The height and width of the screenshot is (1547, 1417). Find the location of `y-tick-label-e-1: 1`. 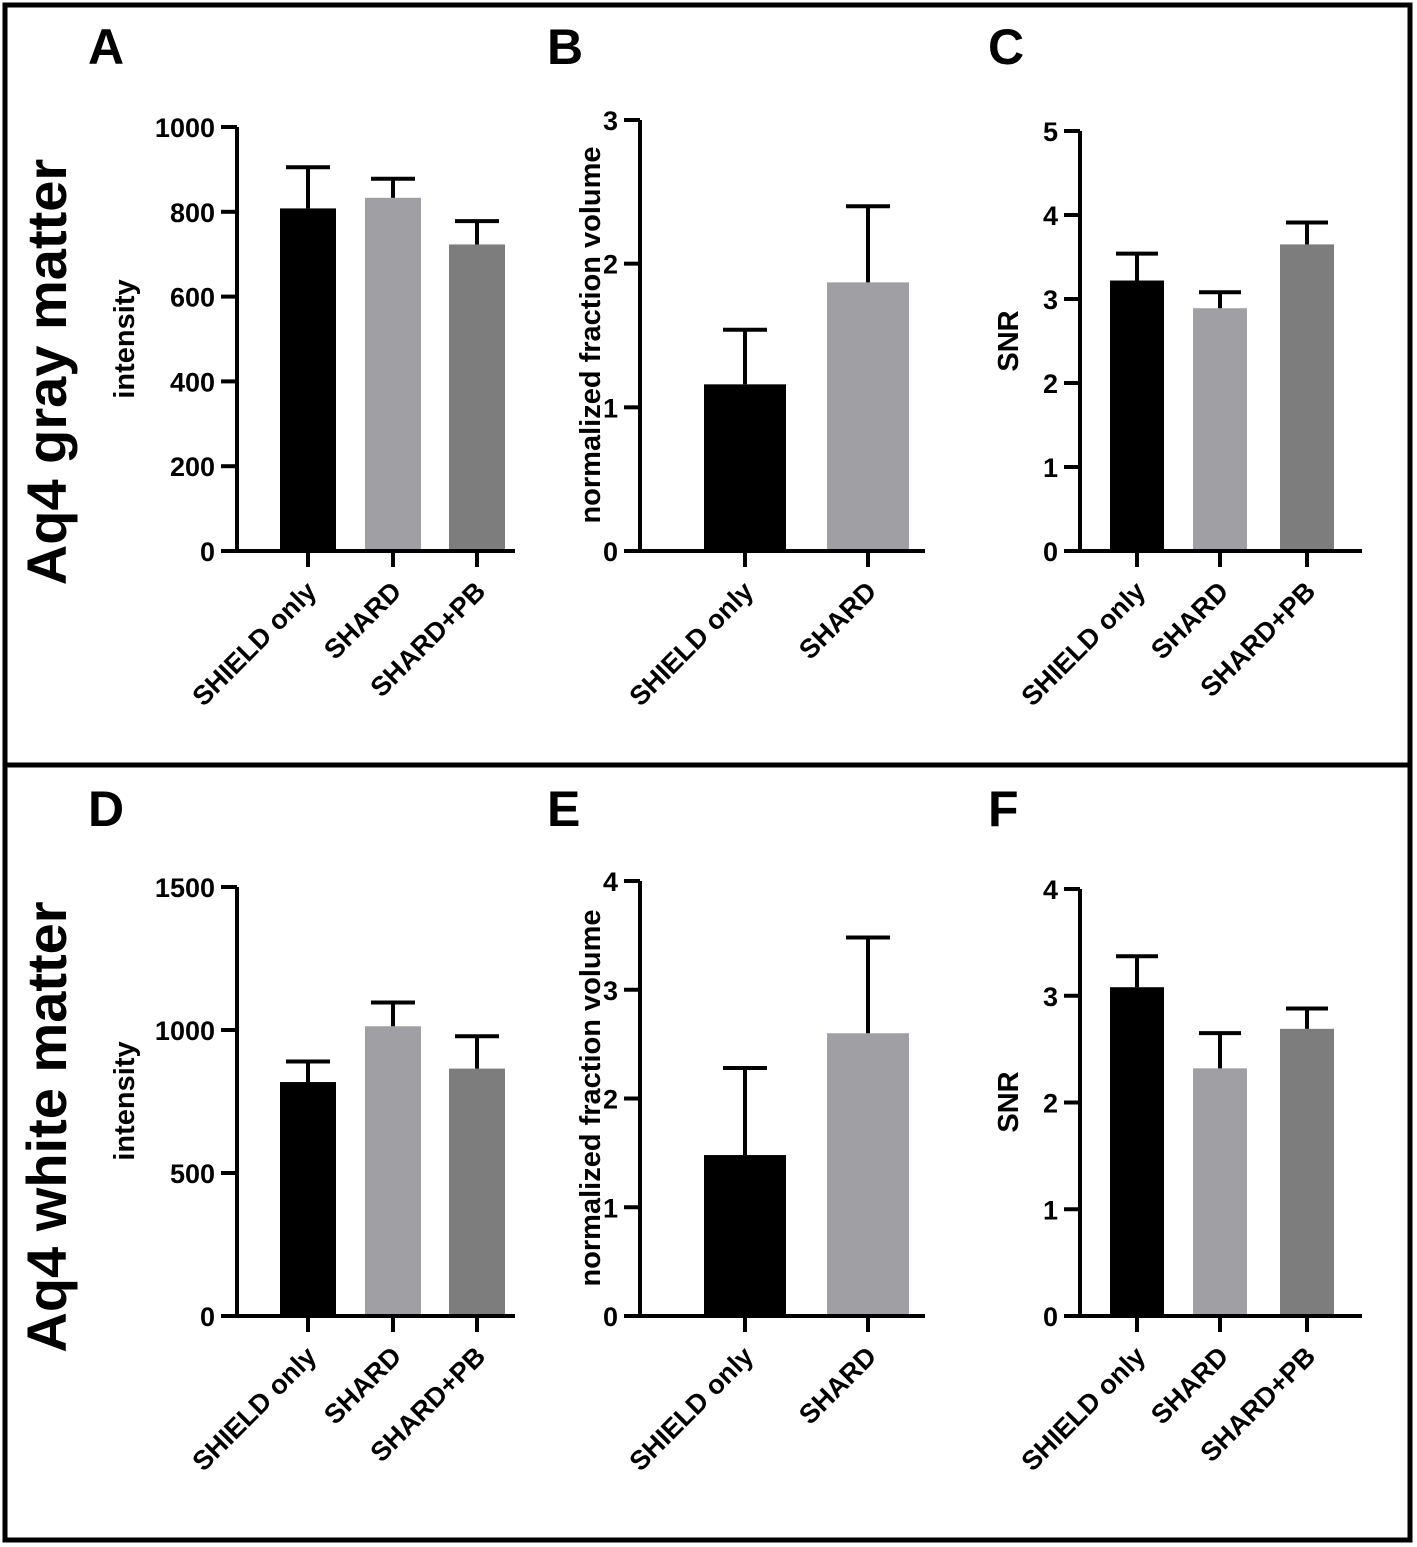

y-tick-label-e-1: 1 is located at coordinates (610, 1208).